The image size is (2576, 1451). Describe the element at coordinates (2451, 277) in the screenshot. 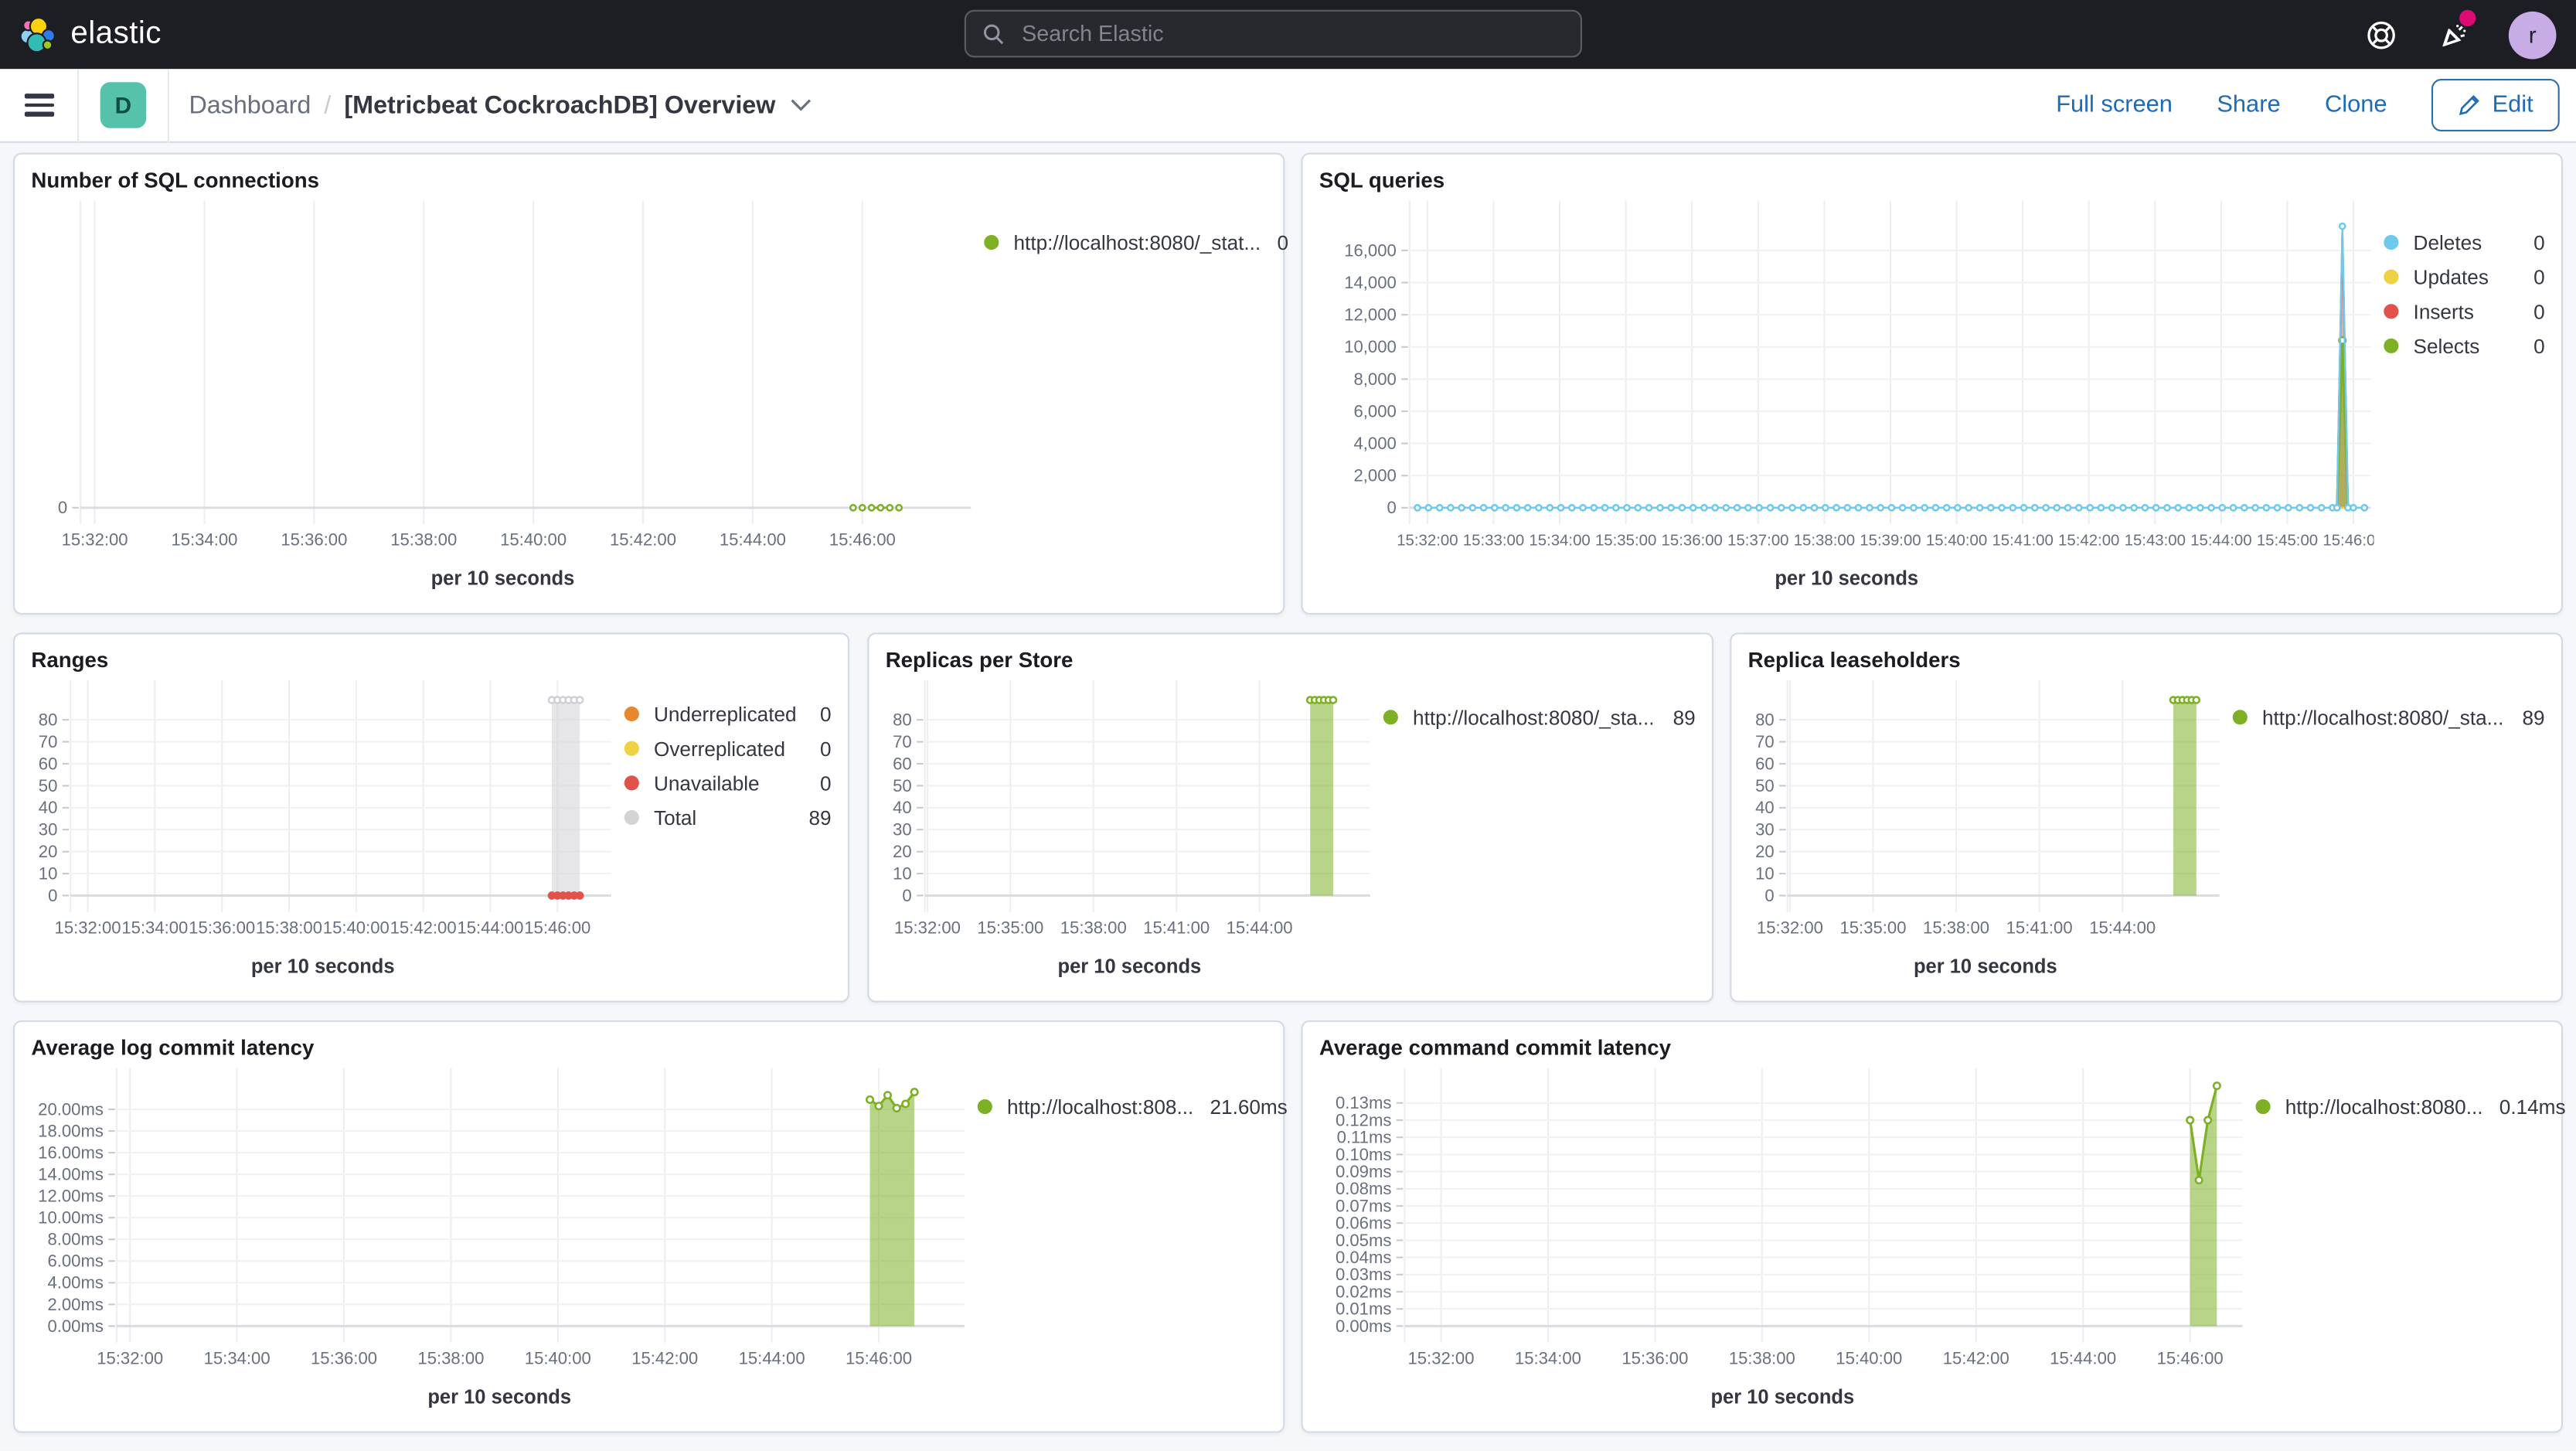

I see `legend-label: Updates` at that location.